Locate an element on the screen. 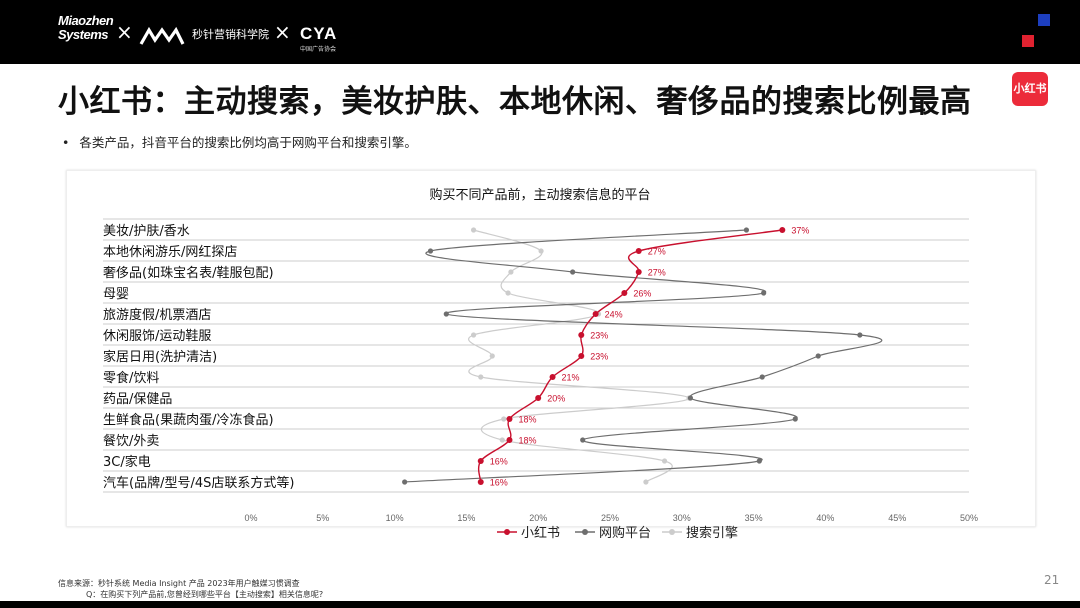 The image size is (1080, 608). category-label: 3C/家电 is located at coordinates (127, 462).